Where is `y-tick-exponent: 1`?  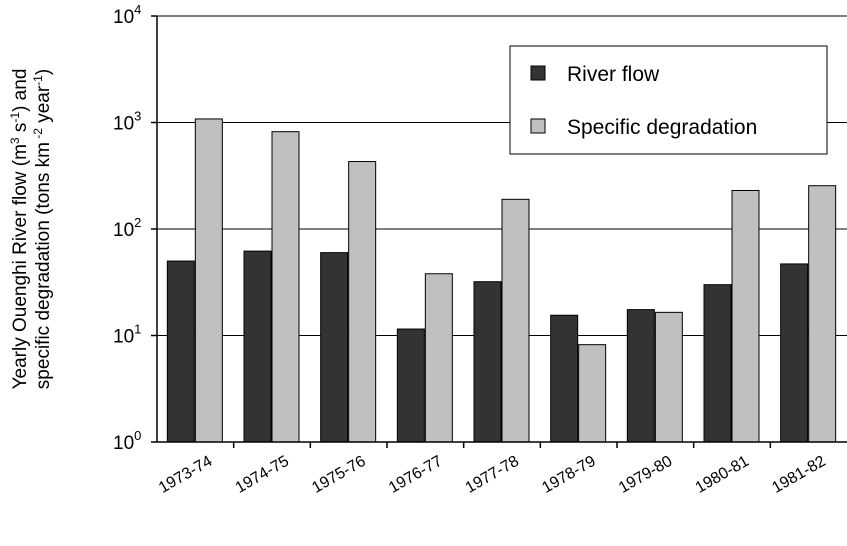 y-tick-exponent: 1 is located at coordinates (137, 329).